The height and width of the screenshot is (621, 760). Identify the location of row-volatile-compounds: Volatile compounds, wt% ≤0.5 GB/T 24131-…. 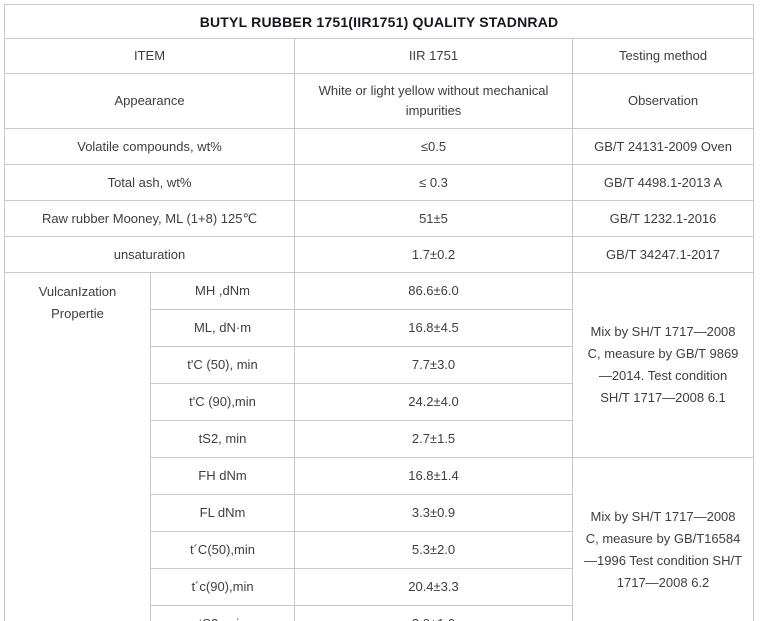
(379, 146).